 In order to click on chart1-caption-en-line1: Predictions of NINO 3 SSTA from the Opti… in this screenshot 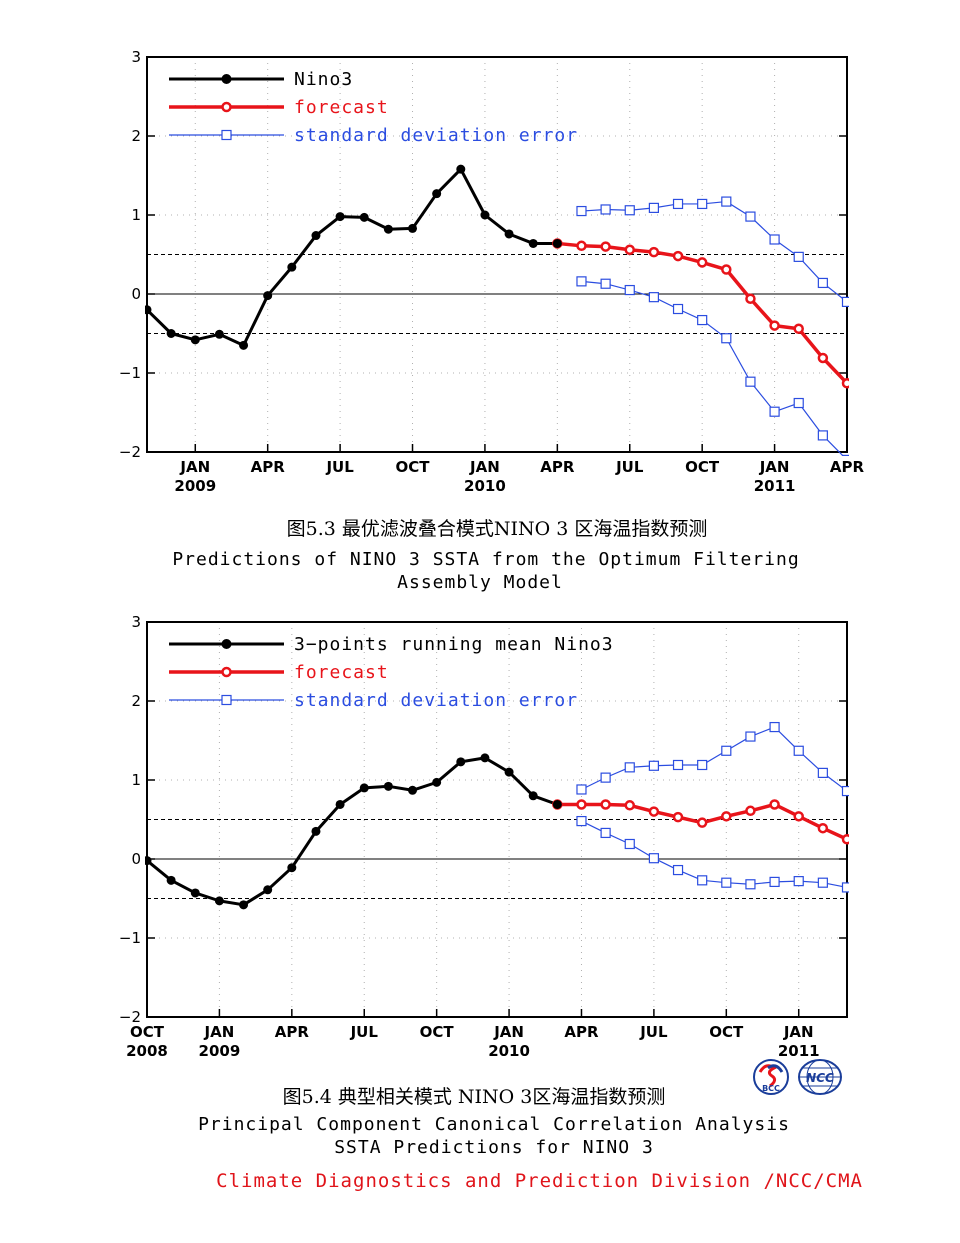, I will do `click(485, 559)`.